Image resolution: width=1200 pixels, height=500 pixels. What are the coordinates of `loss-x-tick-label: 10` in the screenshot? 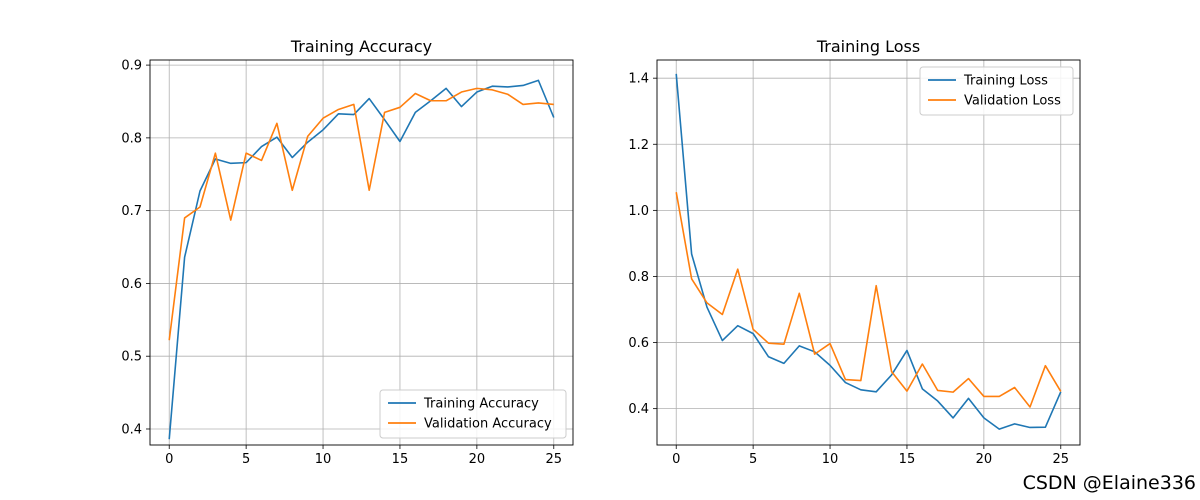 It's located at (830, 459).